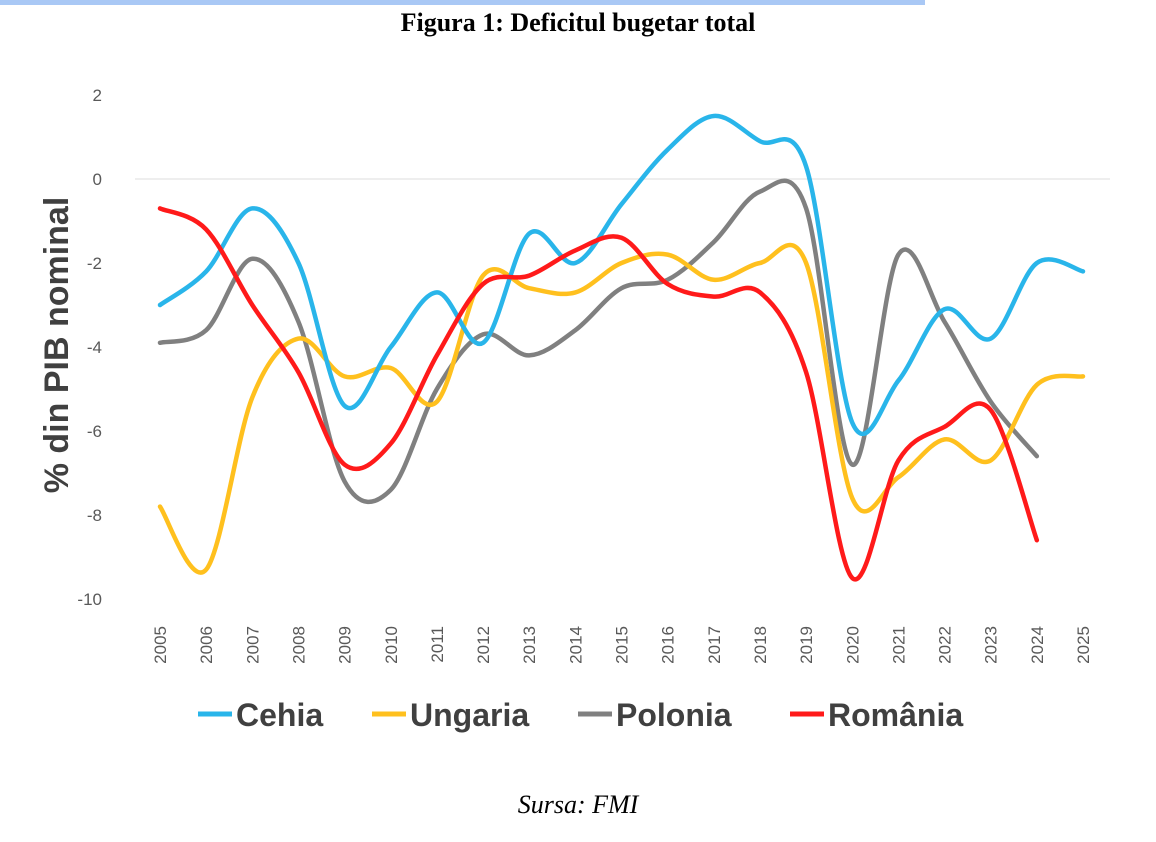  Describe the element at coordinates (160, 645) in the screenshot. I see `x-tick-label: 2005` at that location.